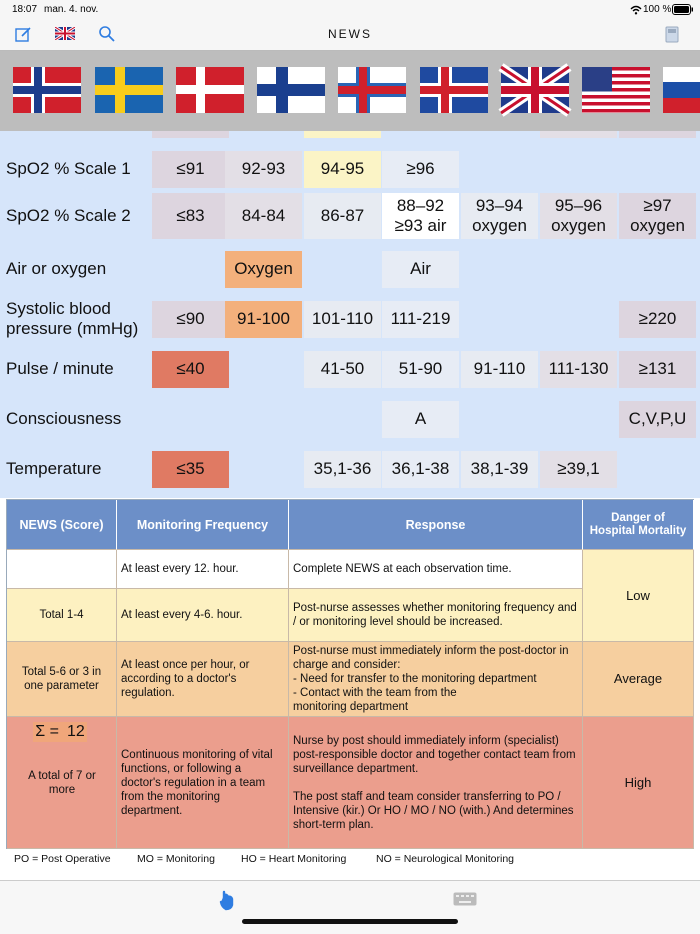 The width and height of the screenshot is (700, 934). What do you see at coordinates (657, 216) in the screenshot?
I see `grid-cell: ≥97 oxygen` at bounding box center [657, 216].